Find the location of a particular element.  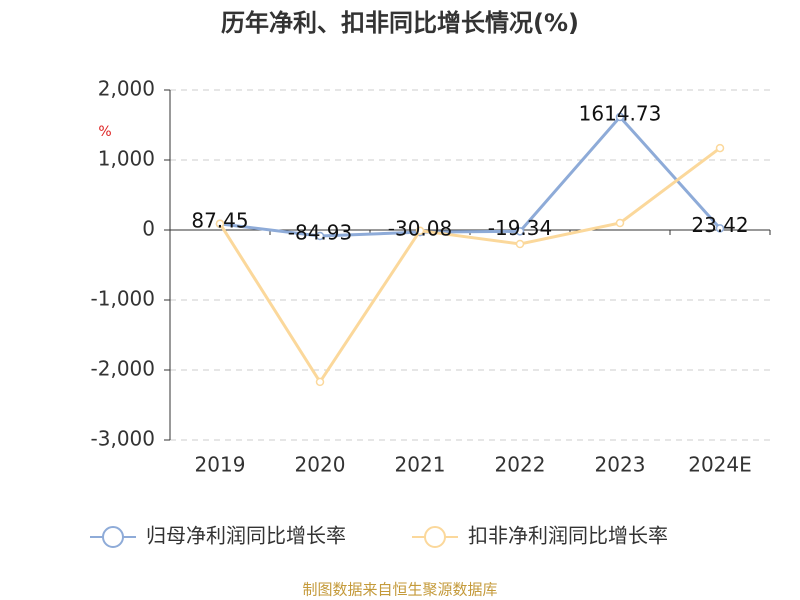

y-tick-label: -1,000 is located at coordinates (123, 299).